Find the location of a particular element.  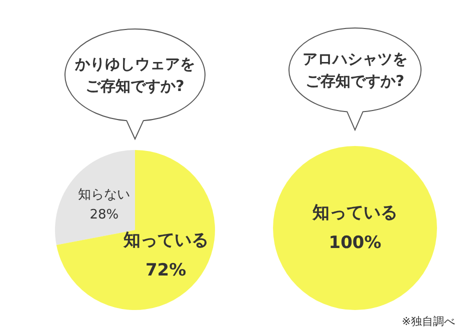

chart-title: かりゆしウェアをご存知ですか? is located at coordinates (135, 75).